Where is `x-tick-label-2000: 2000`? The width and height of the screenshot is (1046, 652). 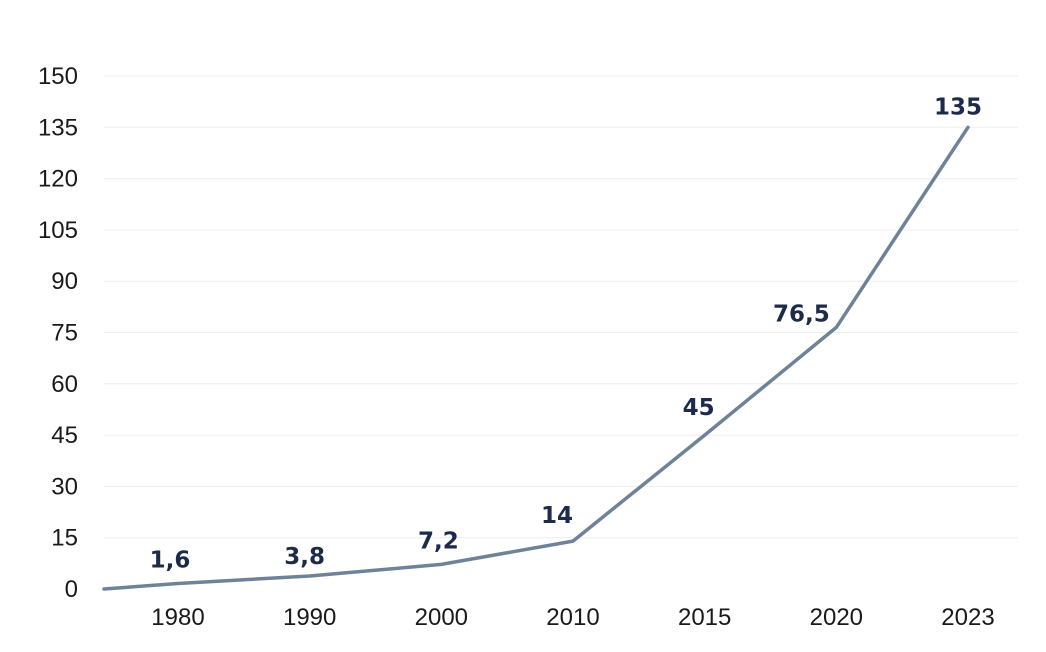 x-tick-label-2000: 2000 is located at coordinates (441, 617).